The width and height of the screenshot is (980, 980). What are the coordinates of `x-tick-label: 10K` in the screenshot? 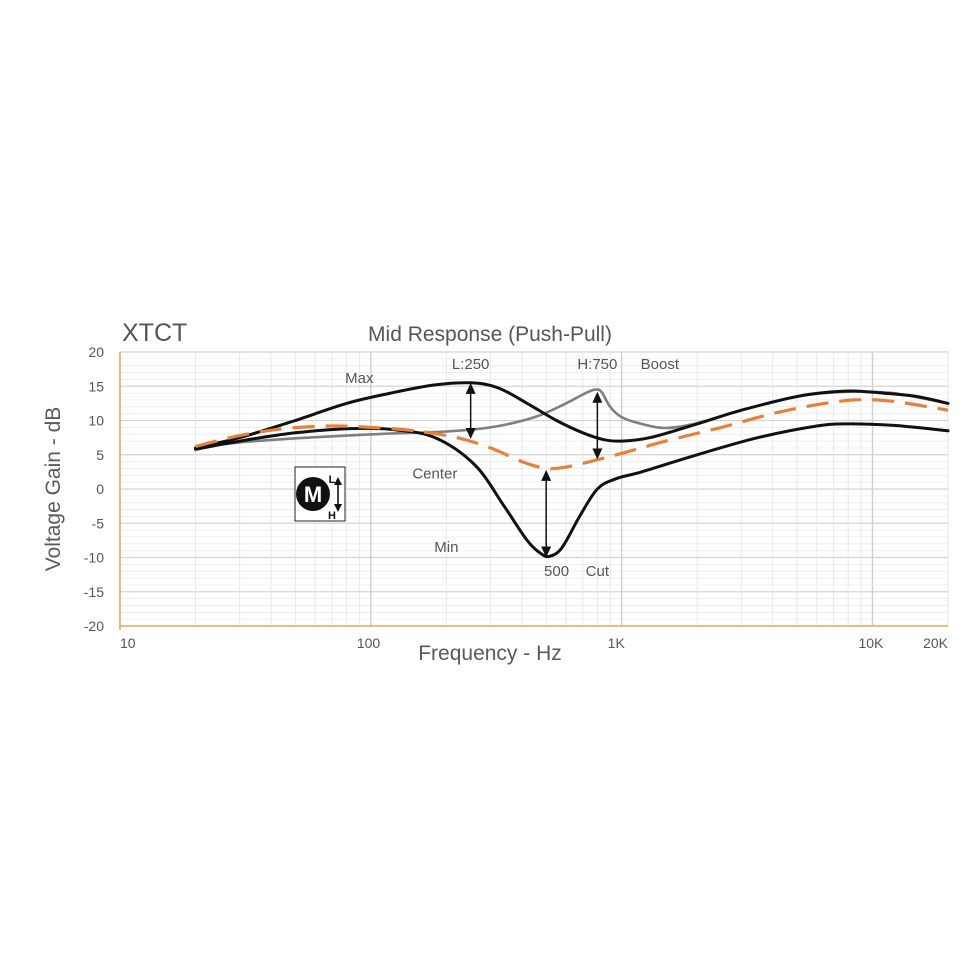 It's located at (871, 643).